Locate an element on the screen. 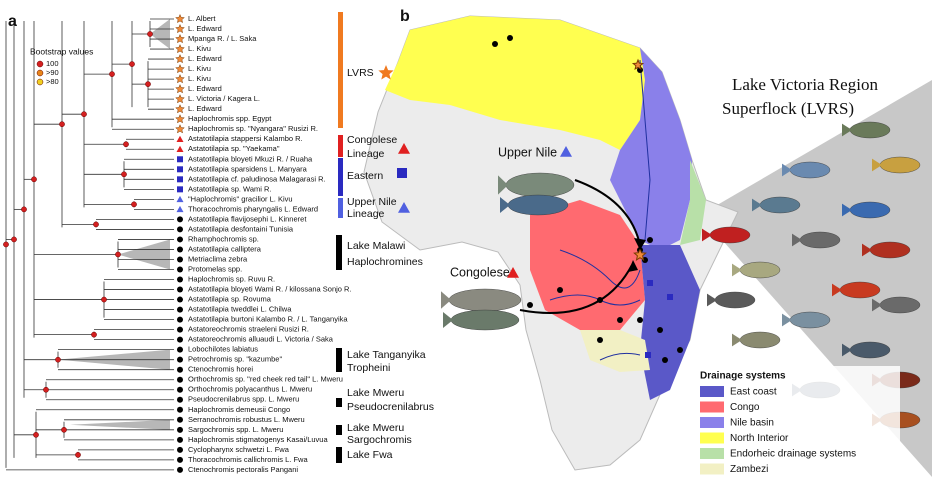 This screenshot has height=477, width=932. taxon-label: Thoracochromis pharyngalis L. Edward is located at coordinates (253, 208).